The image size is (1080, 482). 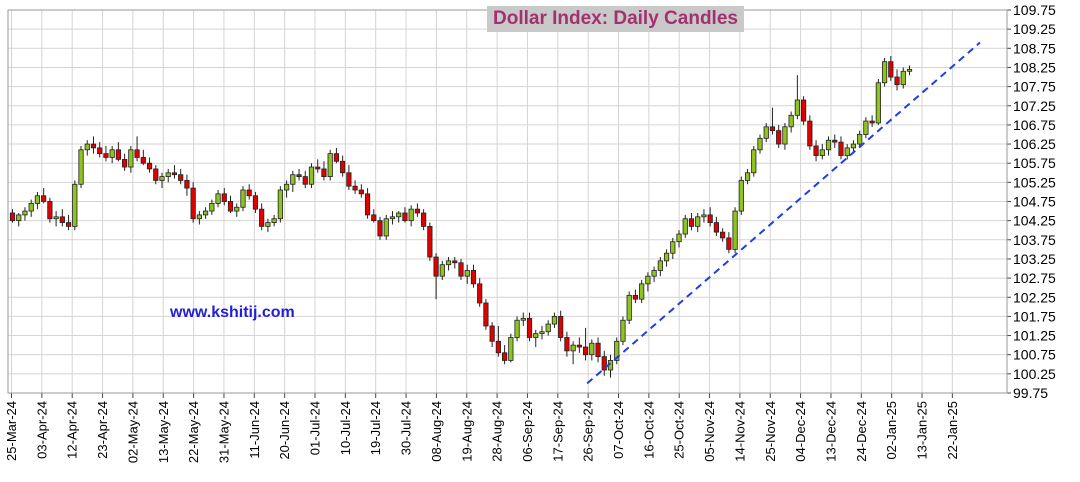 I want to click on y-tick-label: 105.25, so click(x=1034, y=182).